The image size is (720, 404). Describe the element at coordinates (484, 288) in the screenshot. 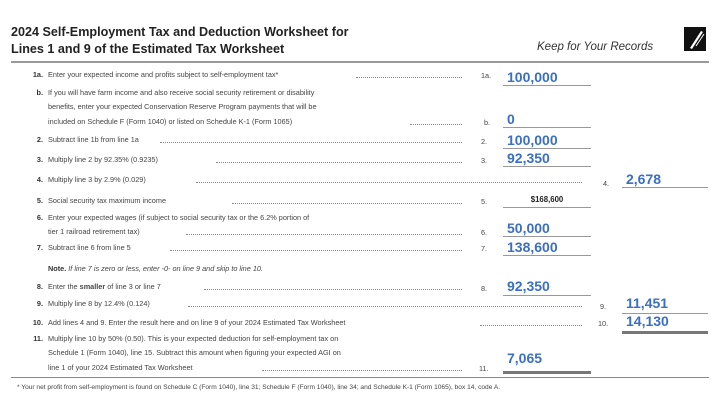

I see `line-8-label: 8.` at that location.